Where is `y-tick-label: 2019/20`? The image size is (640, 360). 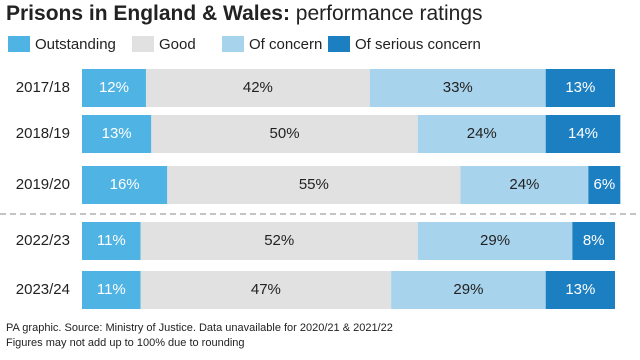
y-tick-label: 2019/20 is located at coordinates (43, 184).